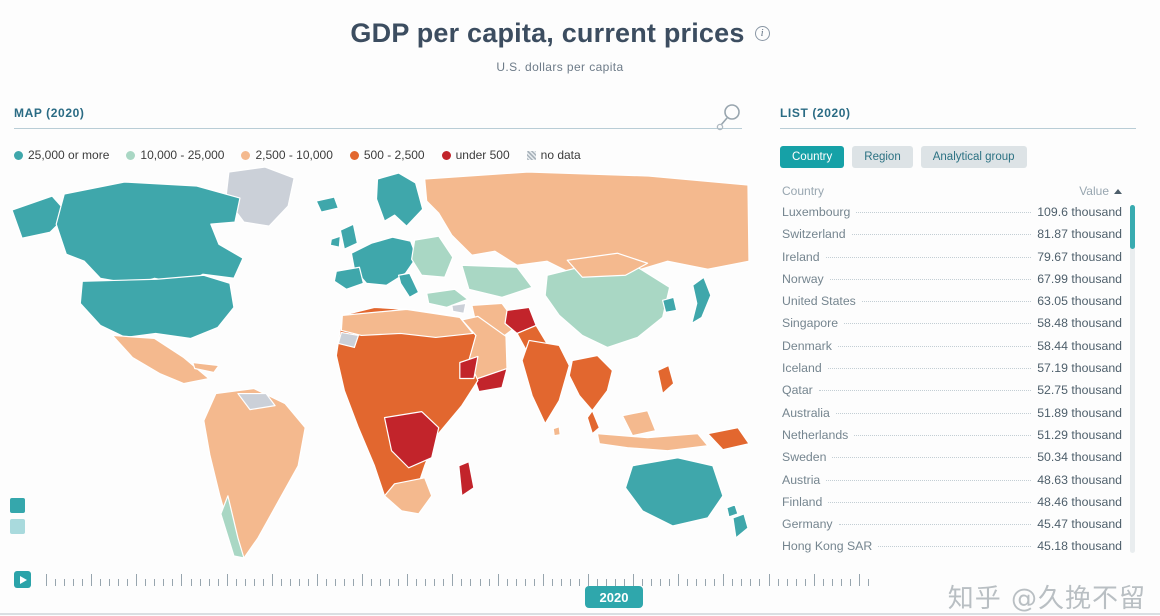  What do you see at coordinates (952, 484) in the screenshot?
I see `list-item: Austria 48.63 thousand` at bounding box center [952, 484].